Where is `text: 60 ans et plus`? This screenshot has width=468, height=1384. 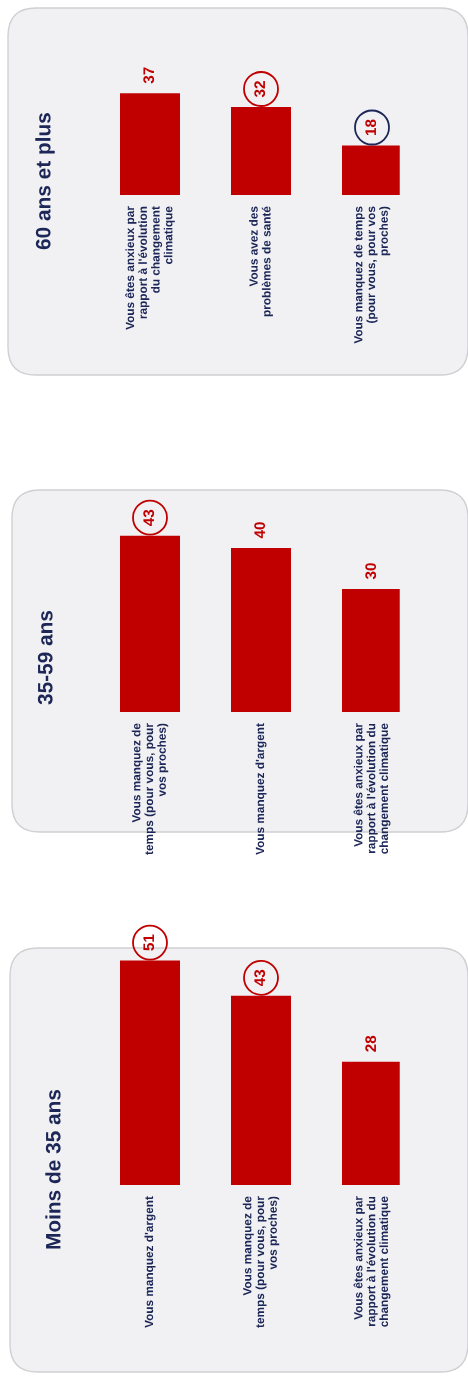 text: 60 ans et plus is located at coordinates (45, 181).